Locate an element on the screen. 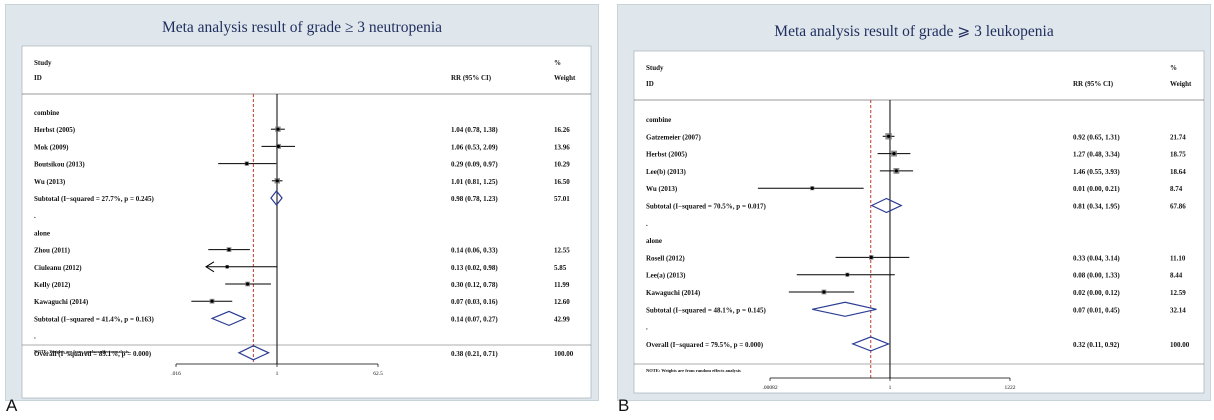 The width and height of the screenshot is (1214, 420). rr-ci-text: 0.01 (0.00, 0.21) is located at coordinates (1096, 189).